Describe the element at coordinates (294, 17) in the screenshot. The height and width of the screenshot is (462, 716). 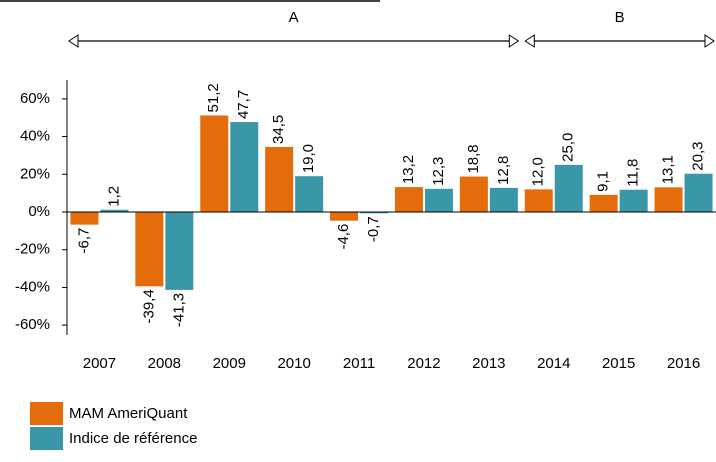
I see `annotation: A` at that location.